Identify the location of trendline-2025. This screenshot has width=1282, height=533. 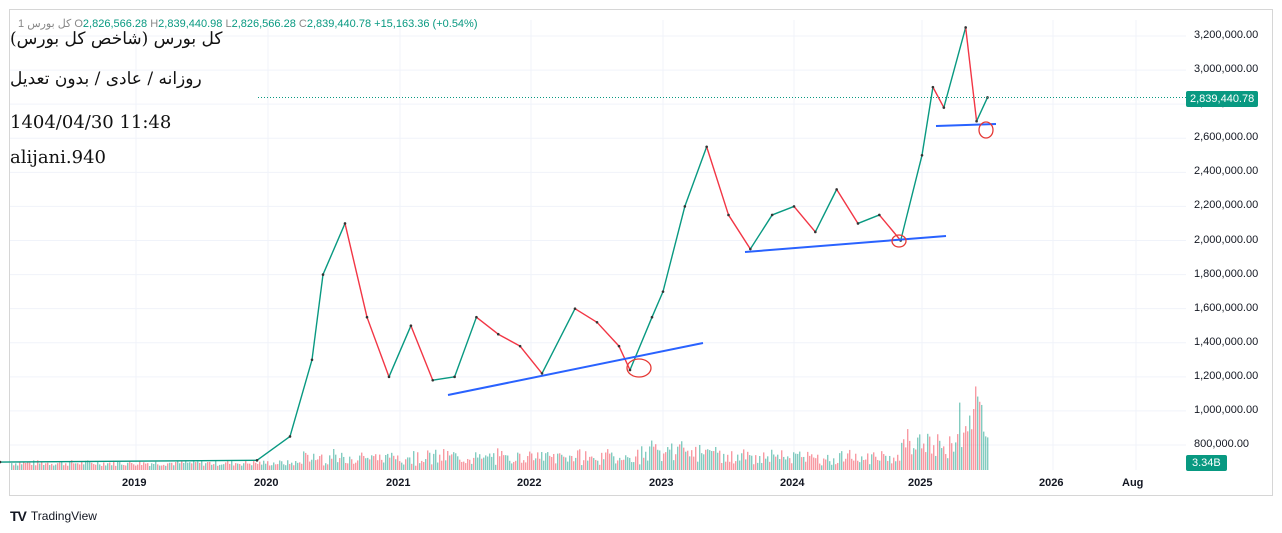
(966, 125).